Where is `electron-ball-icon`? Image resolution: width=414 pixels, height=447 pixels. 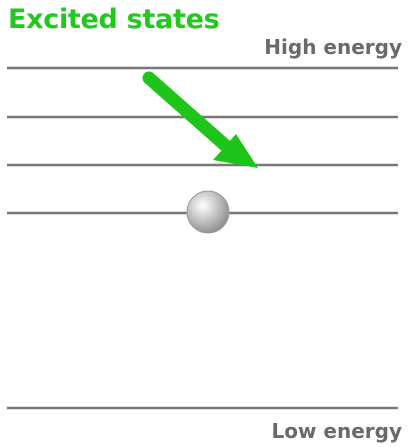
electron-ball-icon is located at coordinates (208, 212).